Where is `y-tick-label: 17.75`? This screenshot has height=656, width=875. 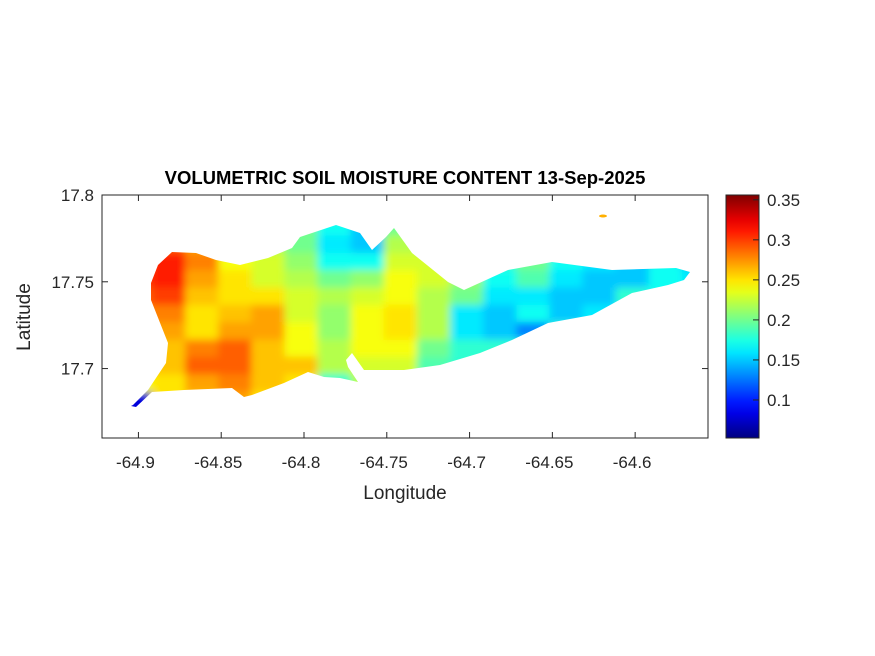 y-tick-label: 17.75 is located at coordinates (72, 282).